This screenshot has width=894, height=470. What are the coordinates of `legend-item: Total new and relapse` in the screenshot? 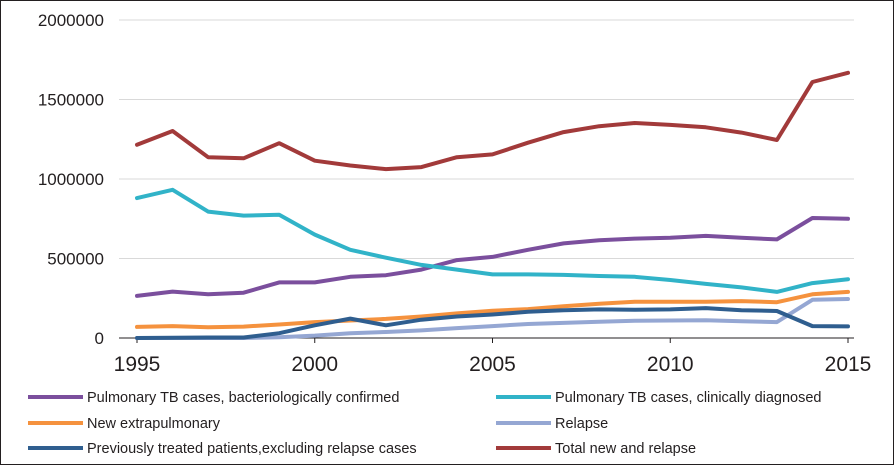 It's located at (596, 449).